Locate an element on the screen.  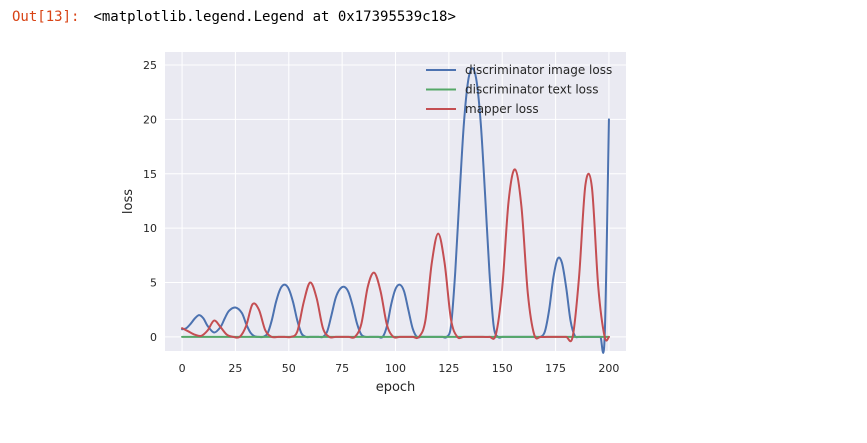
x-axis-label: epoch is located at coordinates (396, 387).